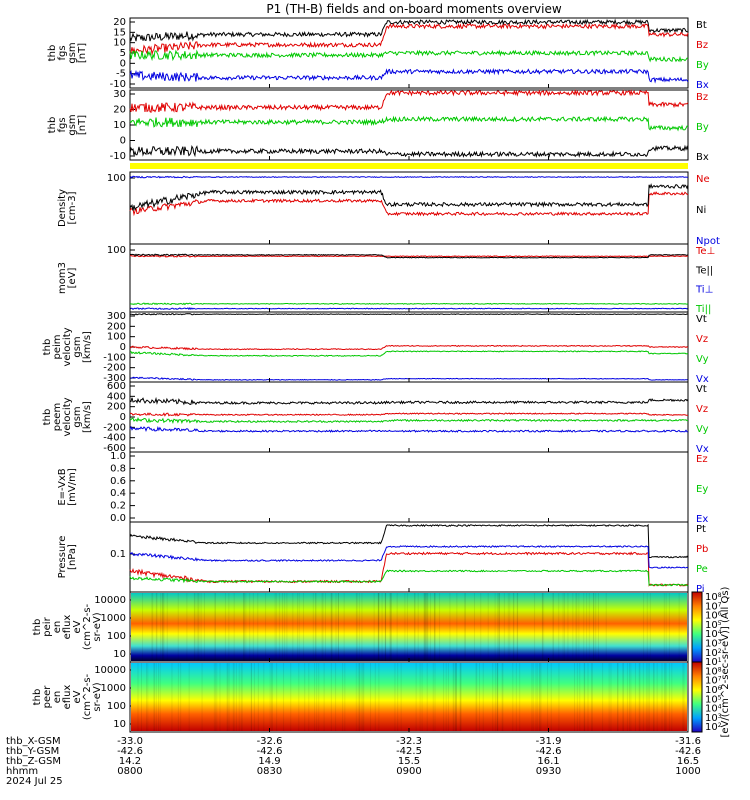 The height and width of the screenshot is (800, 750). Describe the element at coordinates (702, 45) in the screenshot. I see `legend-Bz: Bz` at that location.